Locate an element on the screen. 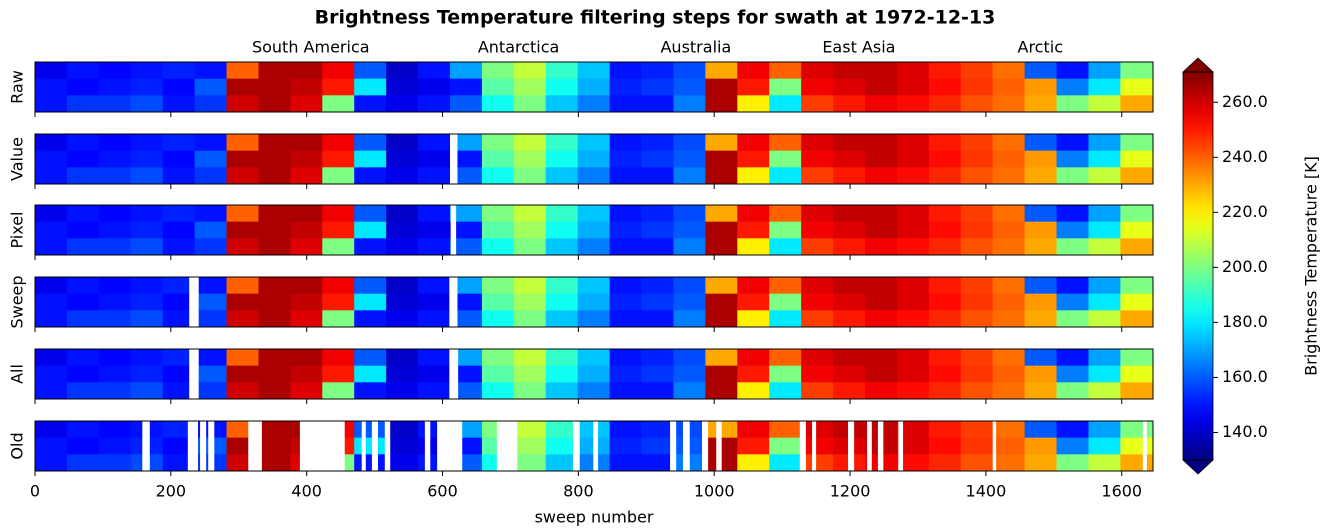 This screenshot has width=1333, height=530. colorbar-tick-label: 180.0 is located at coordinates (1245, 321).